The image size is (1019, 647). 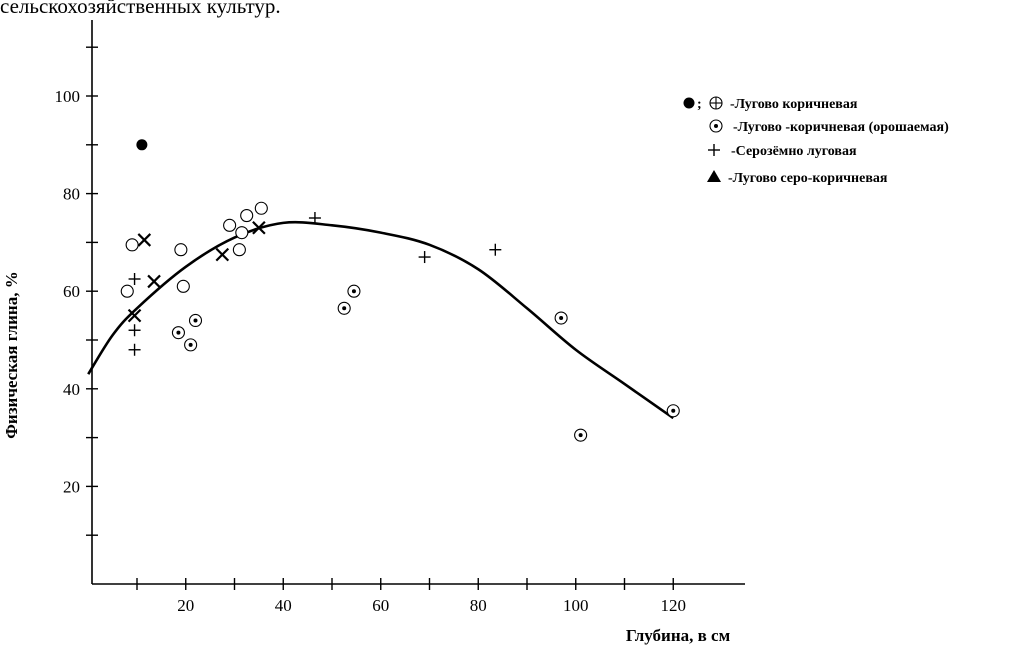 What do you see at coordinates (794, 104) in the screenshot?
I see `legend-label: -Лугово коричневая` at bounding box center [794, 104].